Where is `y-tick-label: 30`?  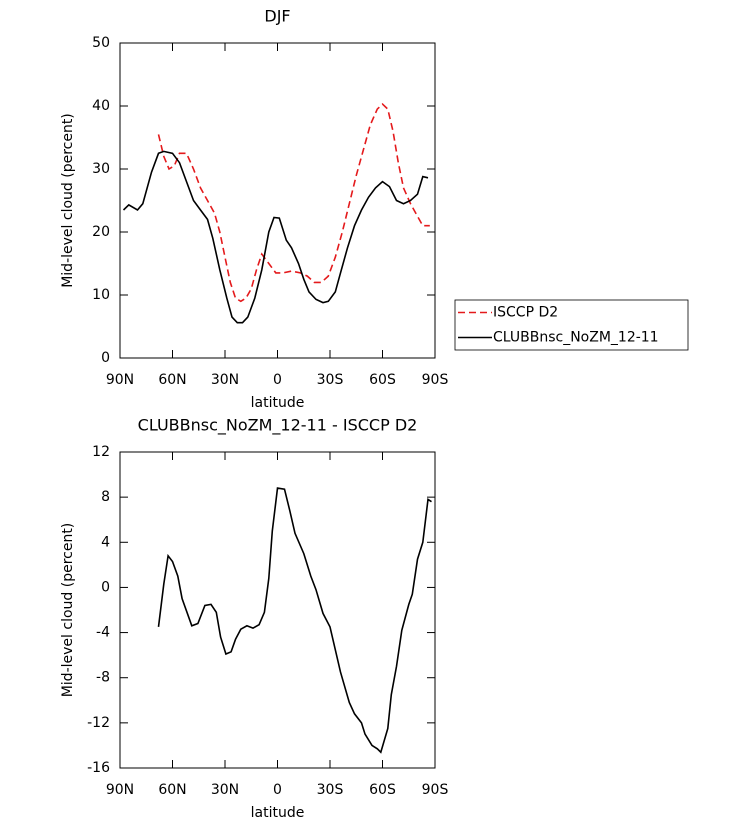 y-tick-label: 30 is located at coordinates (101, 169).